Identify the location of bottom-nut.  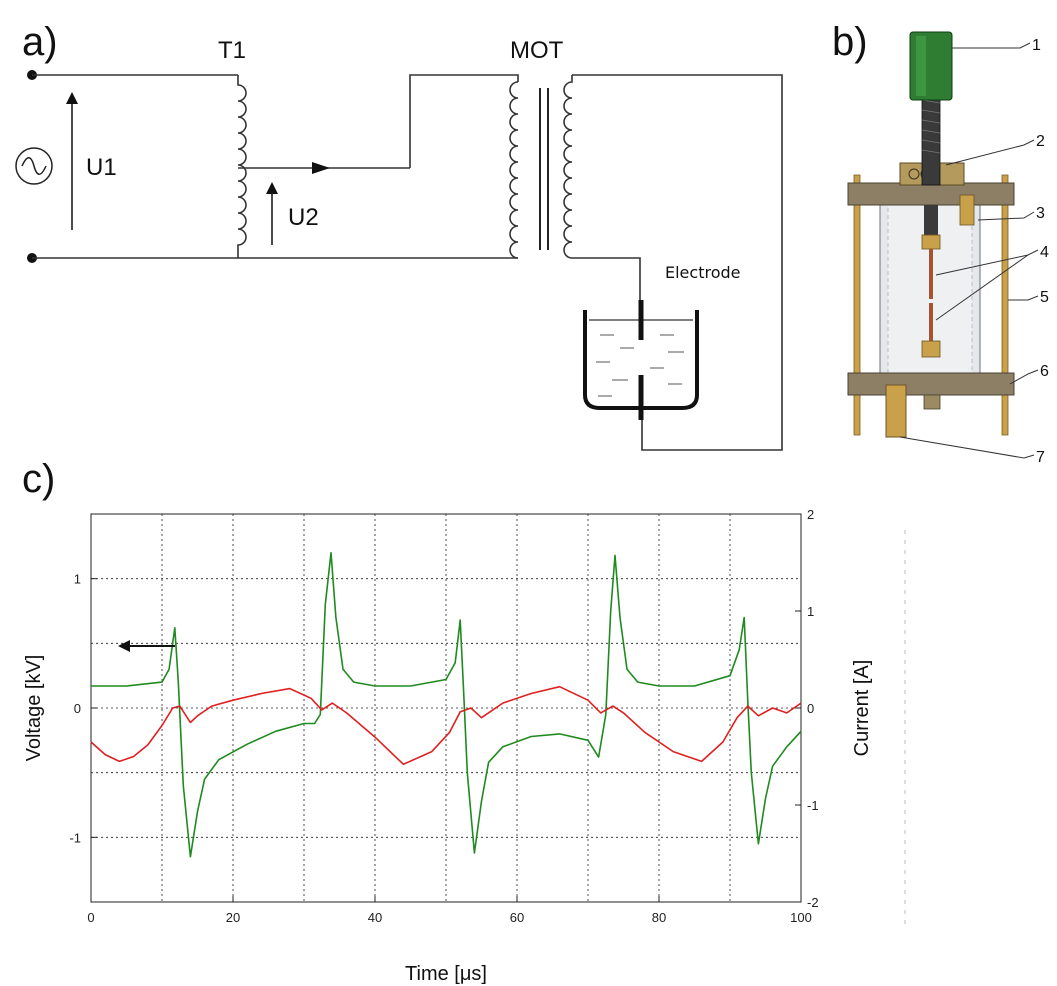
(932, 402).